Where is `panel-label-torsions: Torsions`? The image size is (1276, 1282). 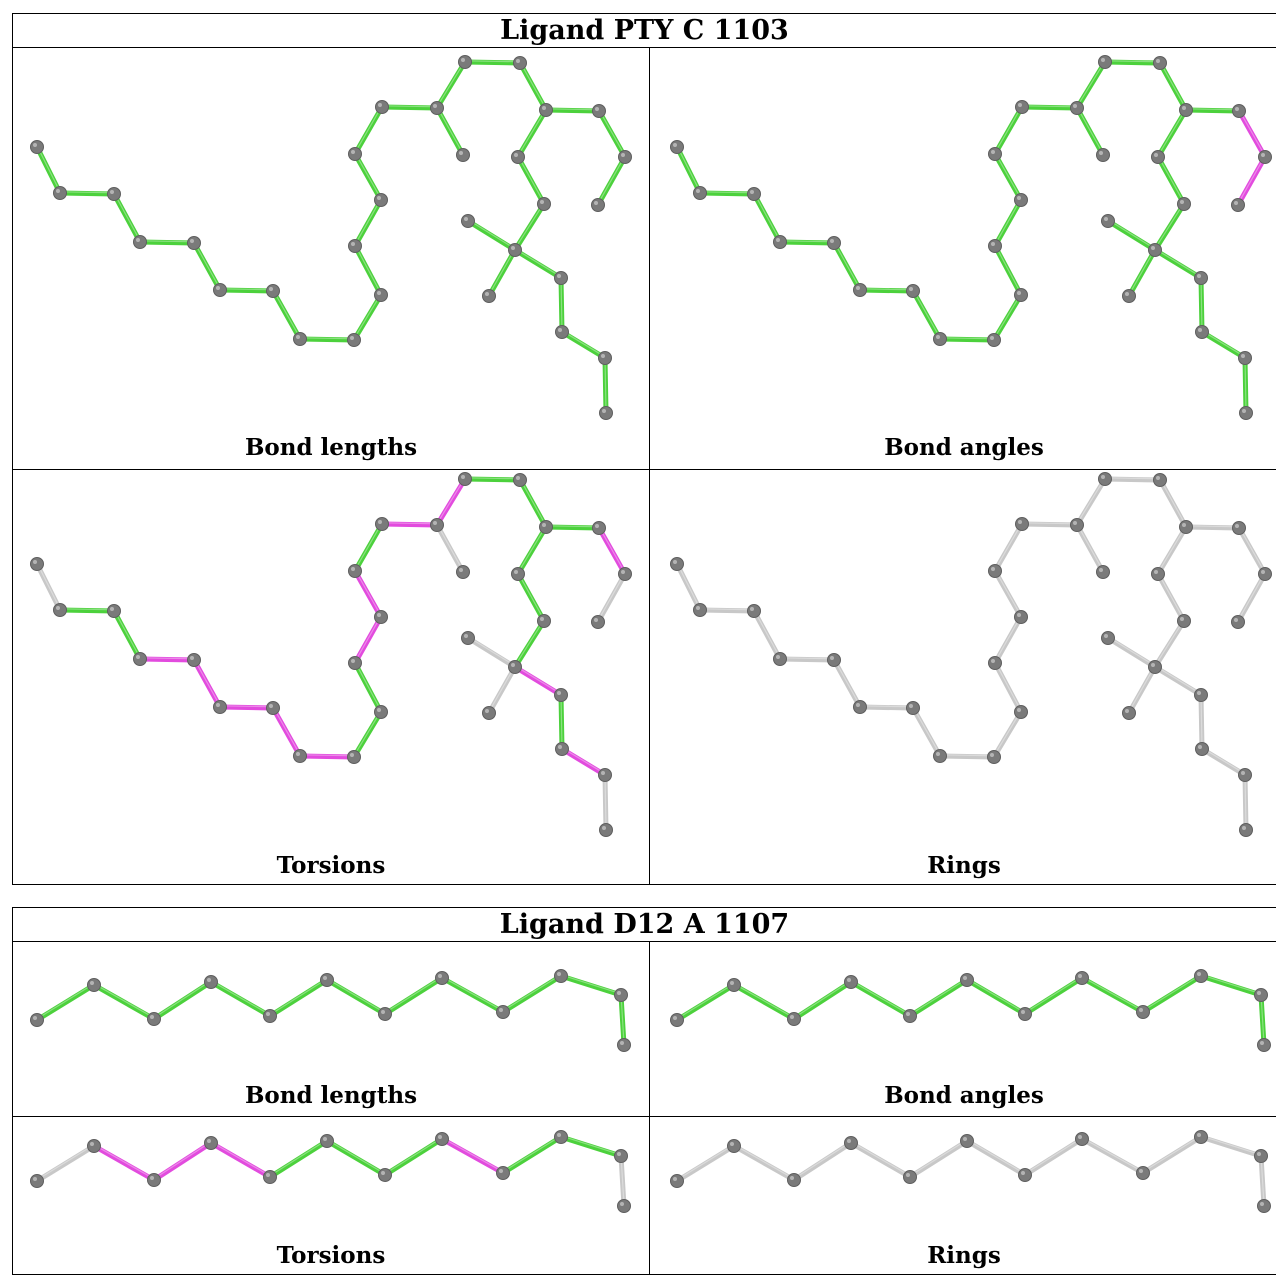 panel-label-torsions: Torsions is located at coordinates (331, 1255).